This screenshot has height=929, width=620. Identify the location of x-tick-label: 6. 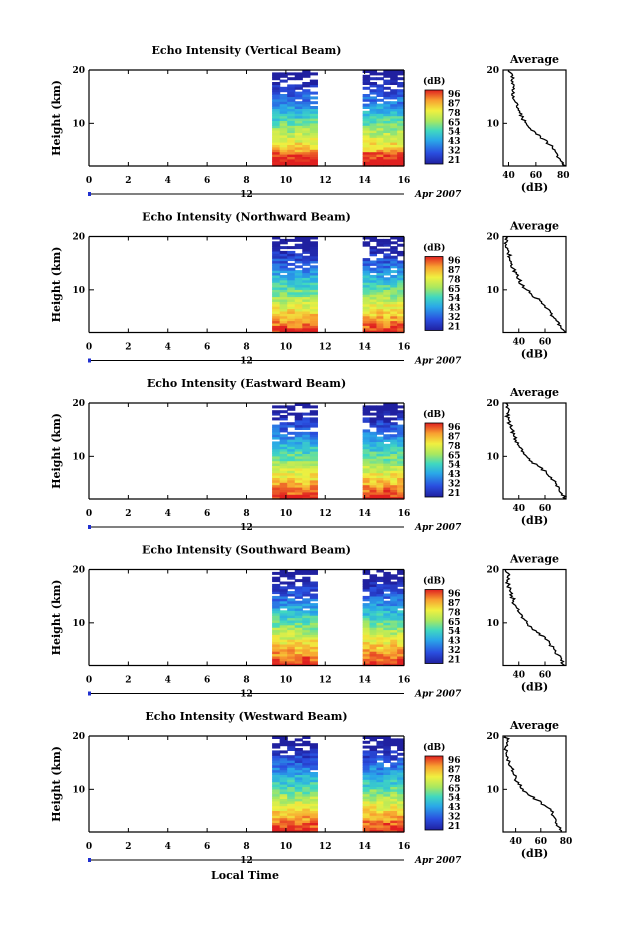
(207, 847).